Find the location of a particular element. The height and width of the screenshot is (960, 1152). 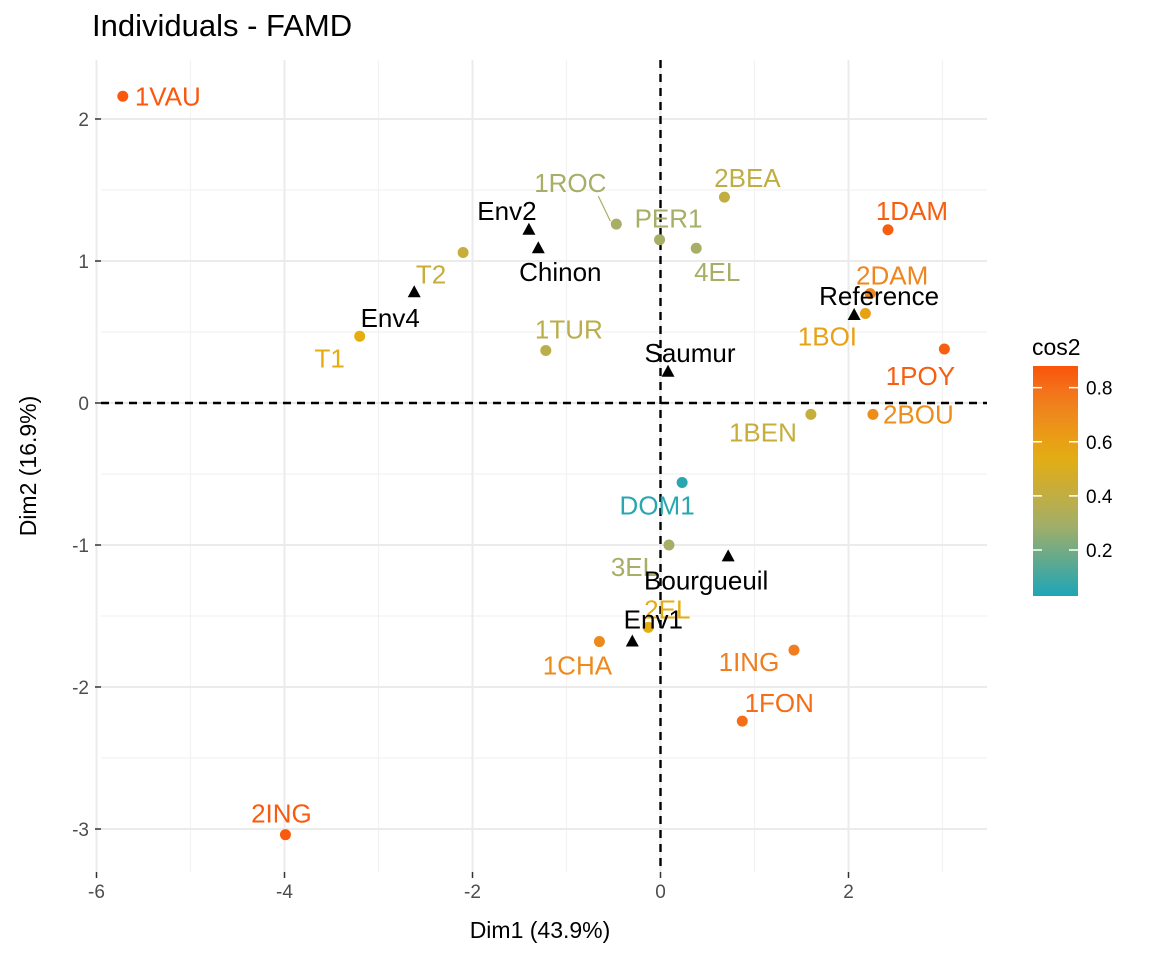

legend-tick-label: 0.6 is located at coordinates (1099, 443).